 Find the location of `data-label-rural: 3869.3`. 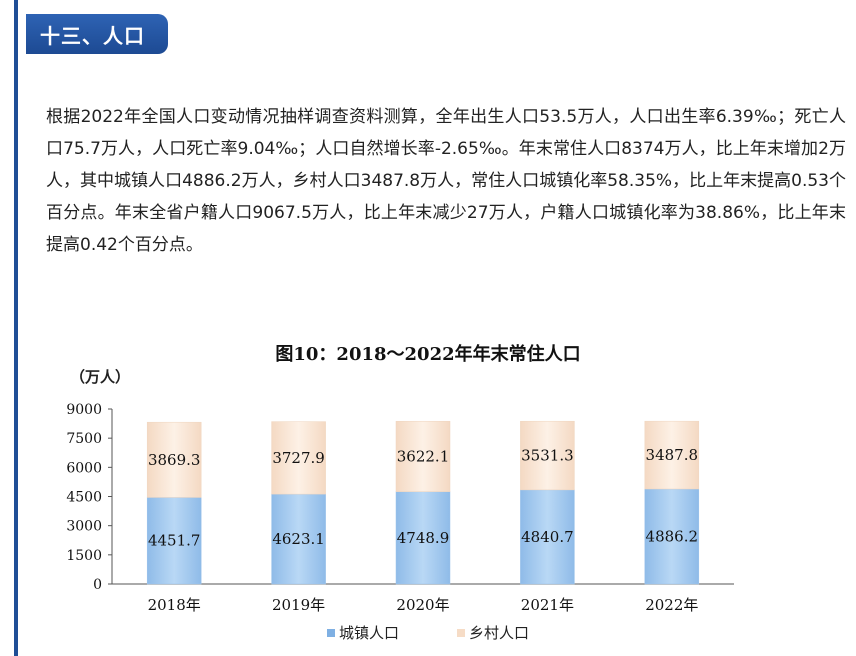

data-label-rural: 3869.3 is located at coordinates (174, 460).